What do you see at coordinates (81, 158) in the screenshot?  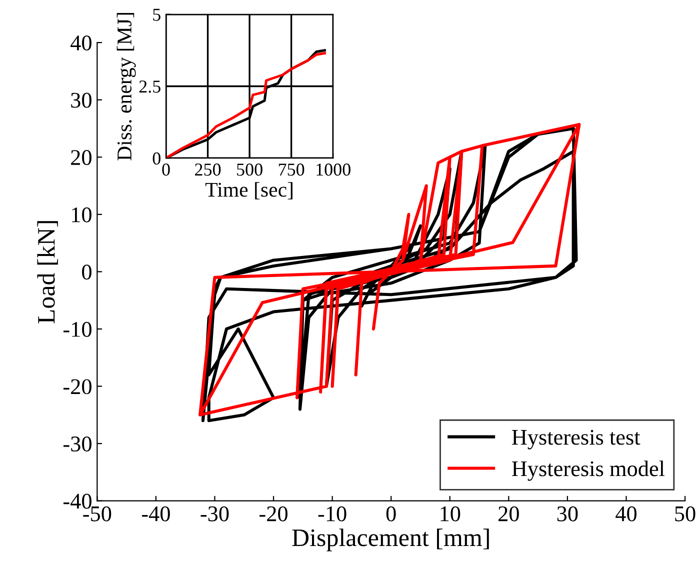 I see `y-tick-label: 20` at bounding box center [81, 158].